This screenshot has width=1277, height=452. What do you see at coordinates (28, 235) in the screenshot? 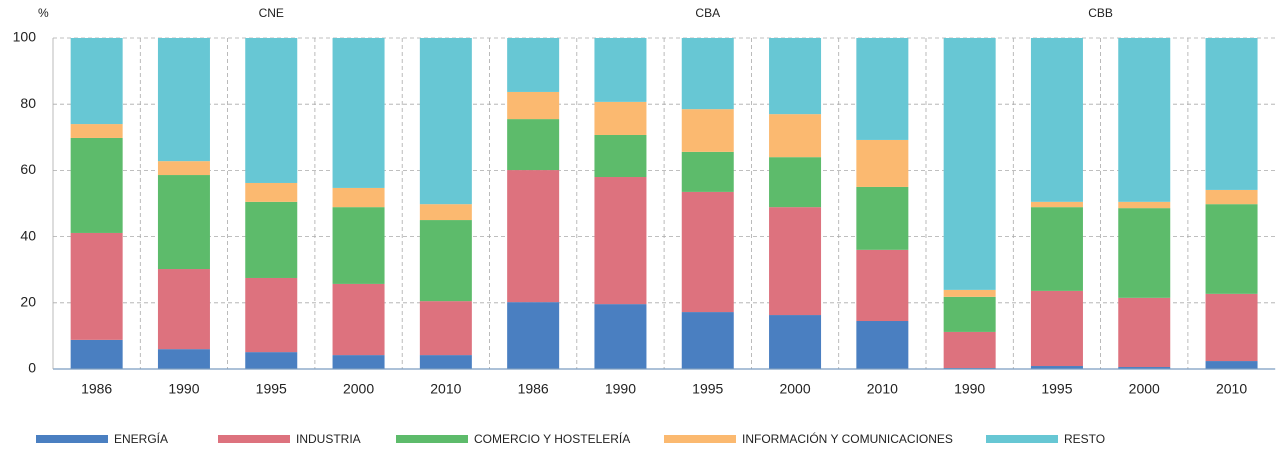
I see `y-tick-label: 40` at bounding box center [28, 235].